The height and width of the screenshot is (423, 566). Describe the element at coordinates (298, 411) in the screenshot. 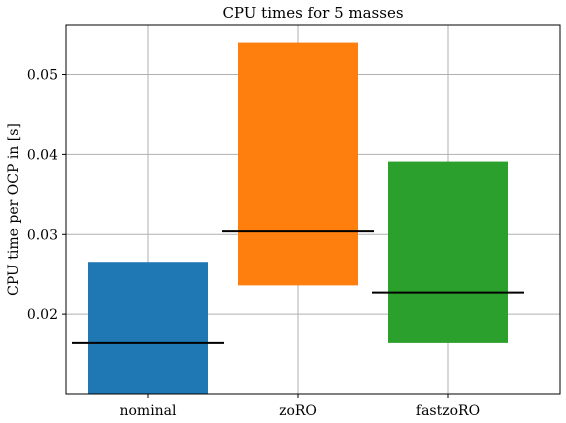

I see `x-tick-label-zoRO: zoRO` at that location.